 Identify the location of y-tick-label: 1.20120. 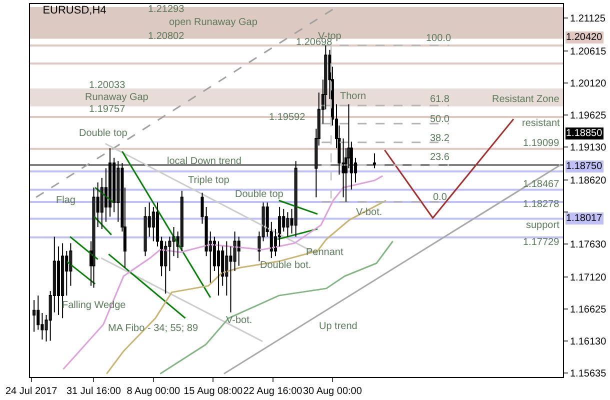
(588, 84).